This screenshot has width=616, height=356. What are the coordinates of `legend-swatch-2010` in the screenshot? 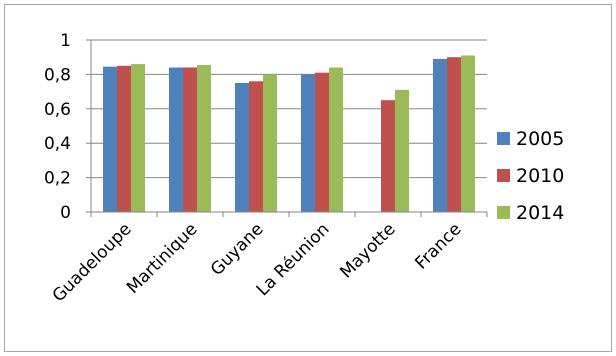 It's located at (503, 175).